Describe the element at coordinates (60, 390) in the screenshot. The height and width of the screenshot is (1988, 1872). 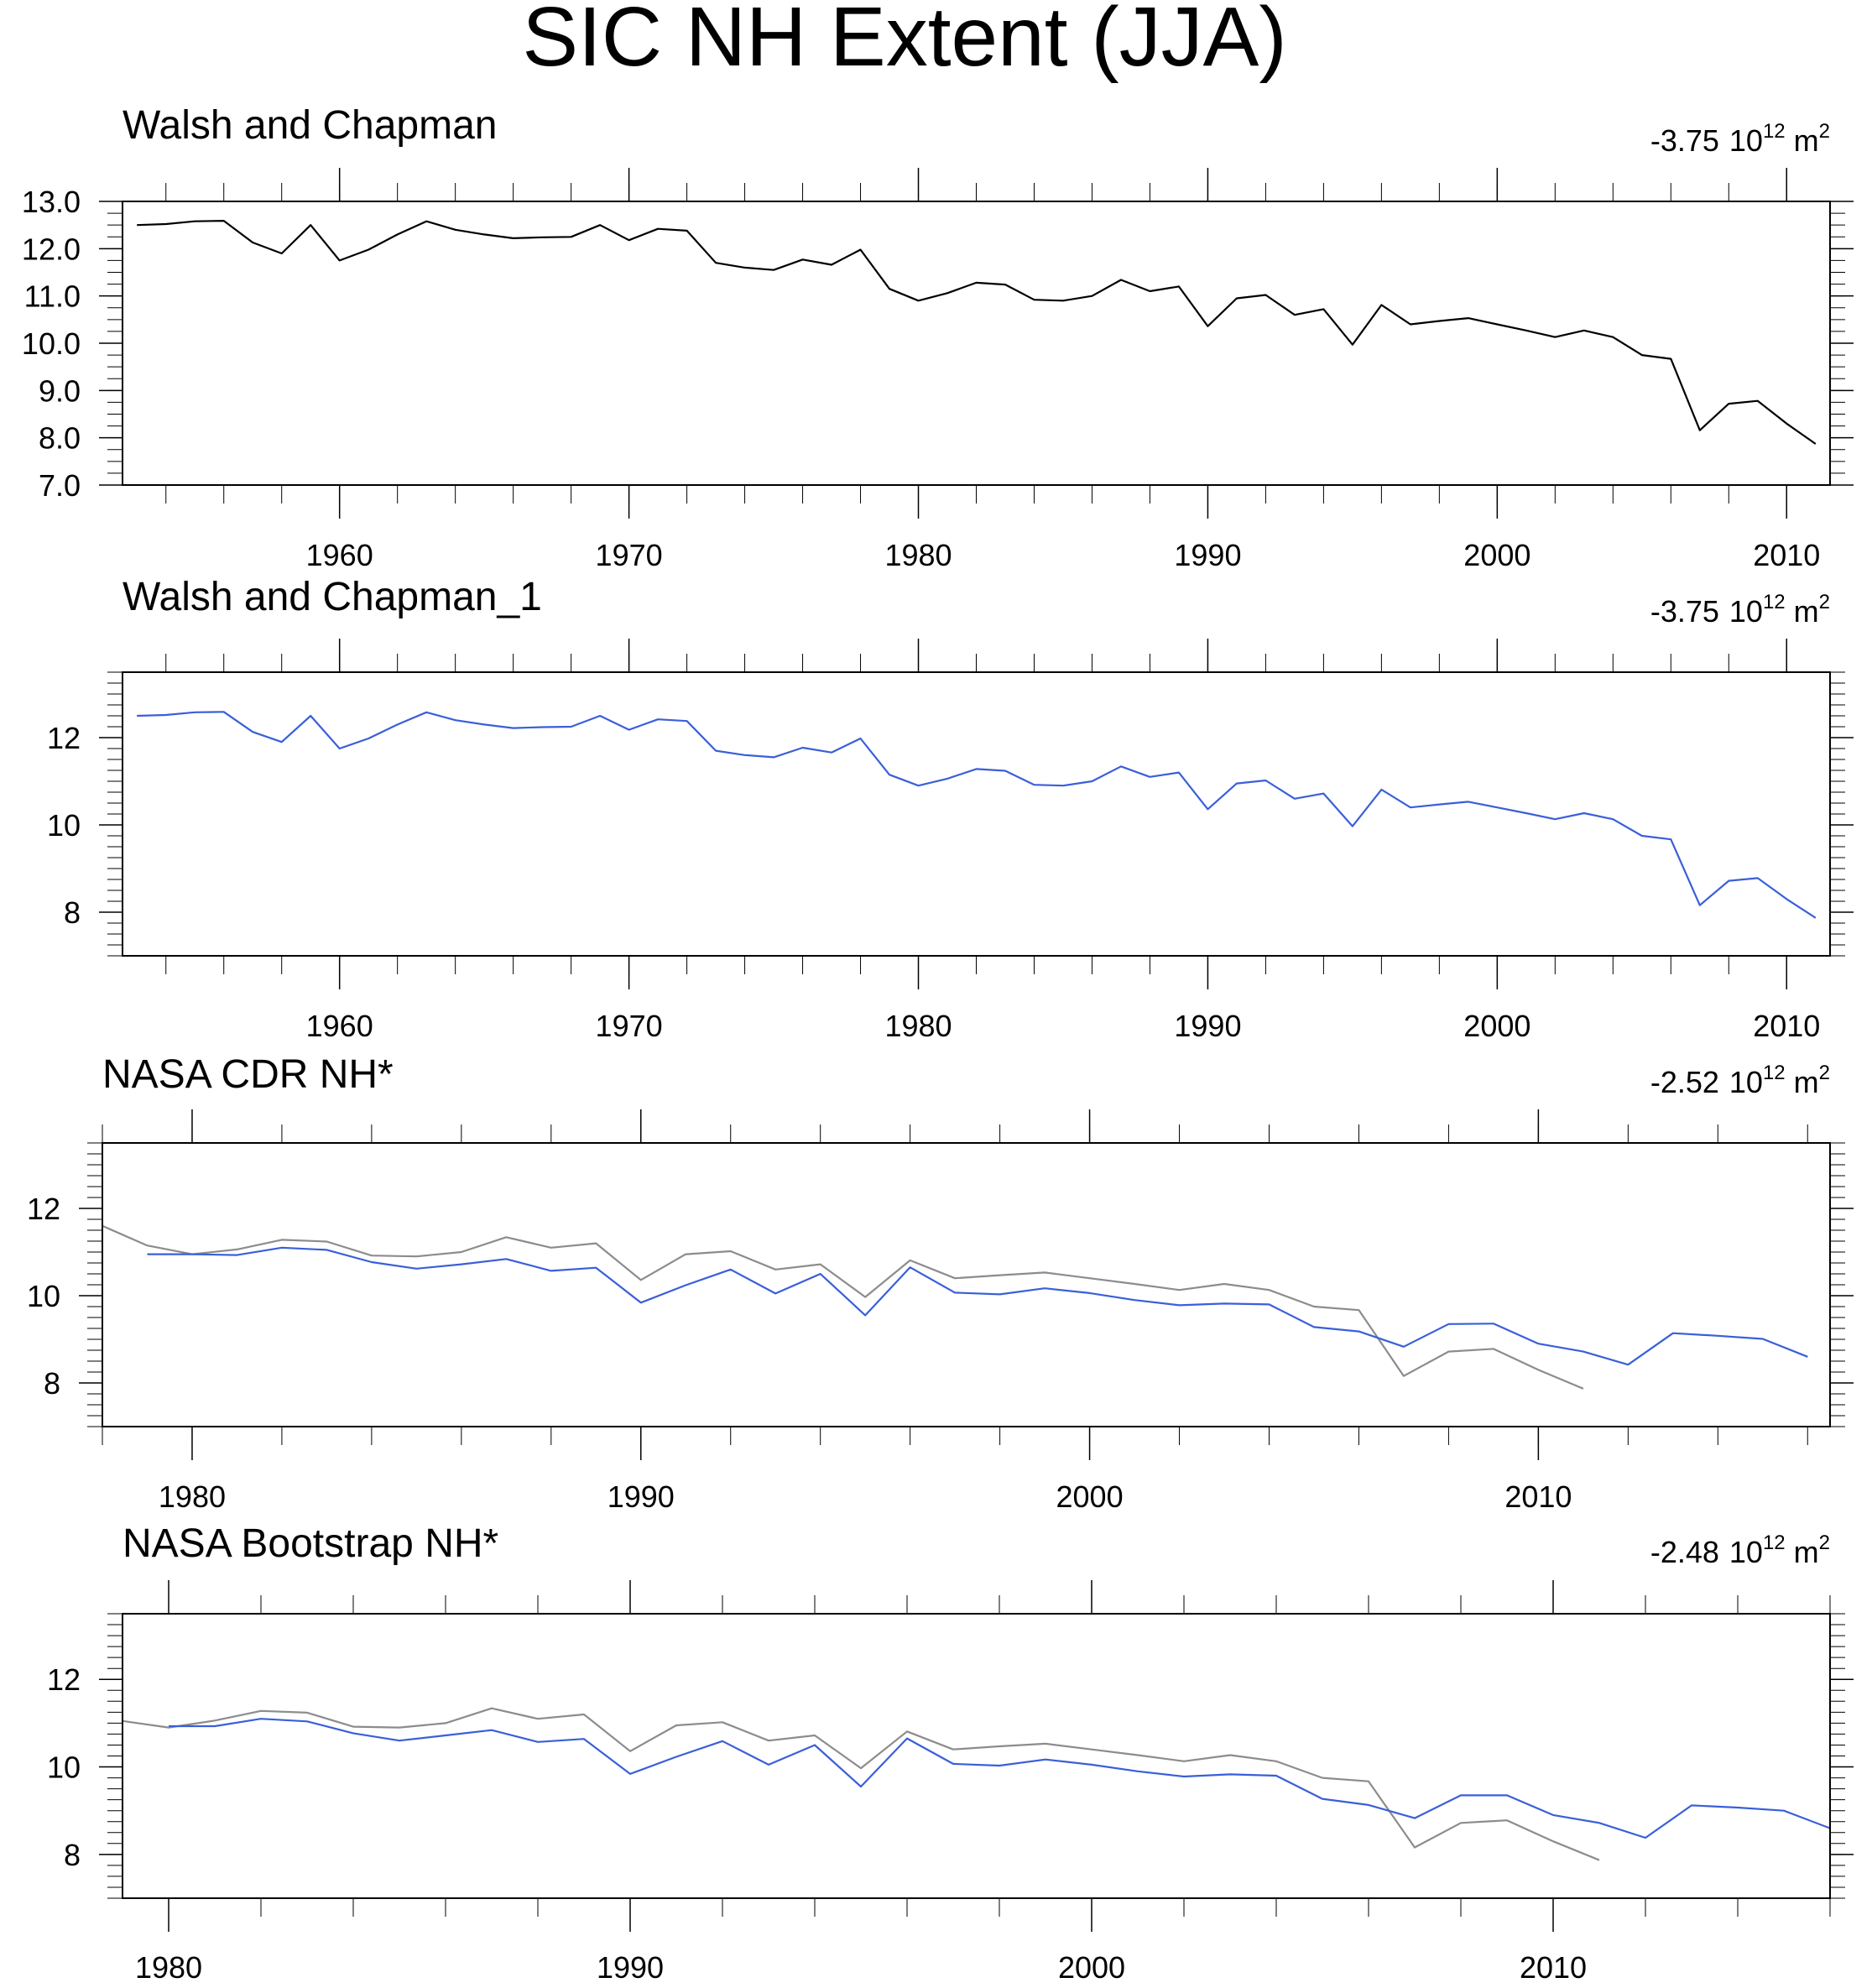
I see `y-tick-label: 9.0` at that location.